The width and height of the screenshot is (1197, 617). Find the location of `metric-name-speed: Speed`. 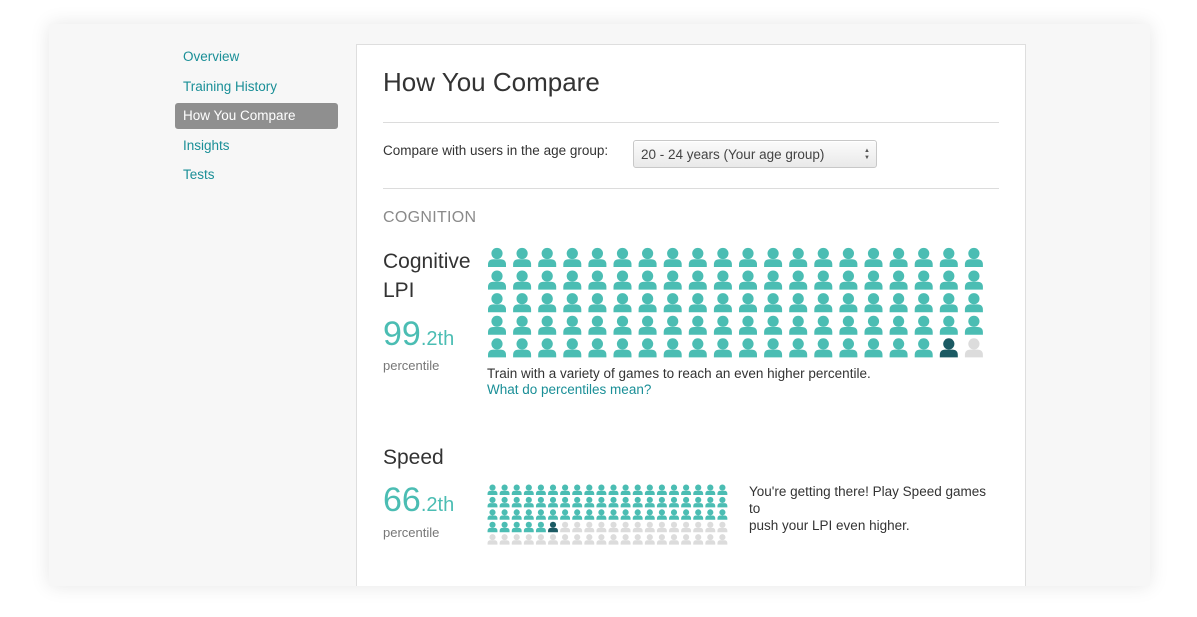

metric-name-speed: Speed is located at coordinates (413, 457).